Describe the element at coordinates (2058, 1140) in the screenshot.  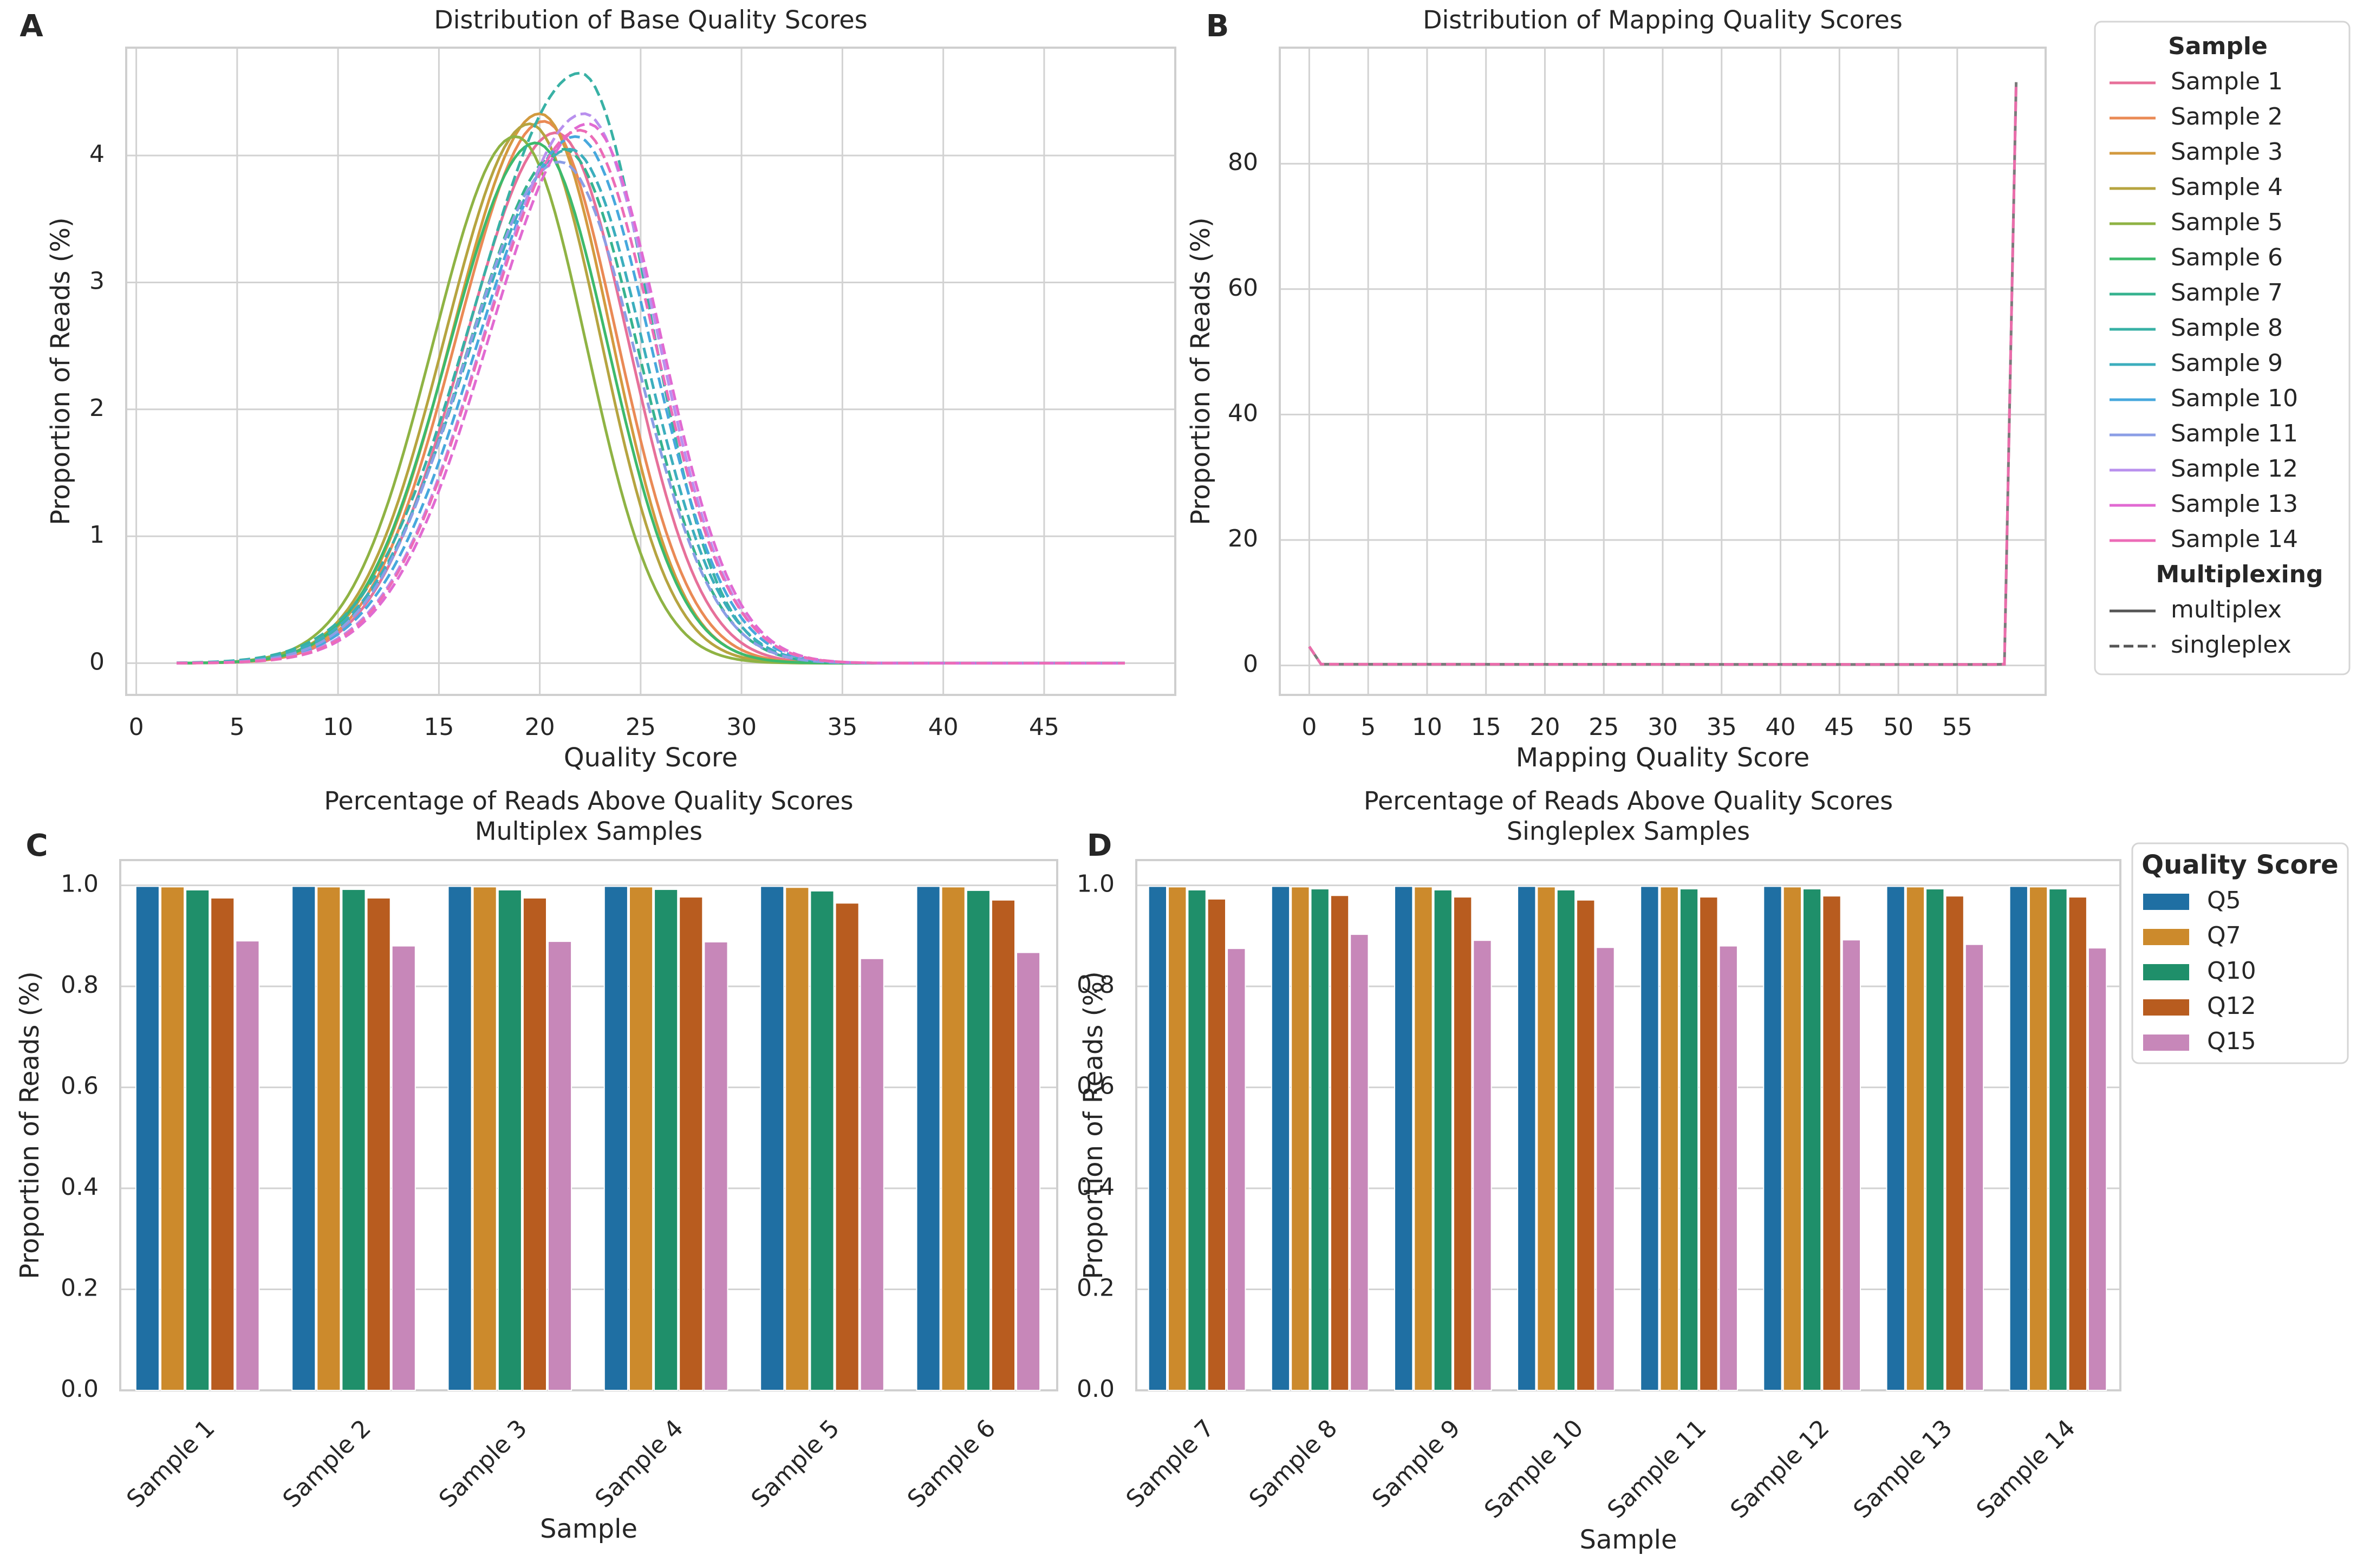
I see `bar-sample-14-q10` at that location.